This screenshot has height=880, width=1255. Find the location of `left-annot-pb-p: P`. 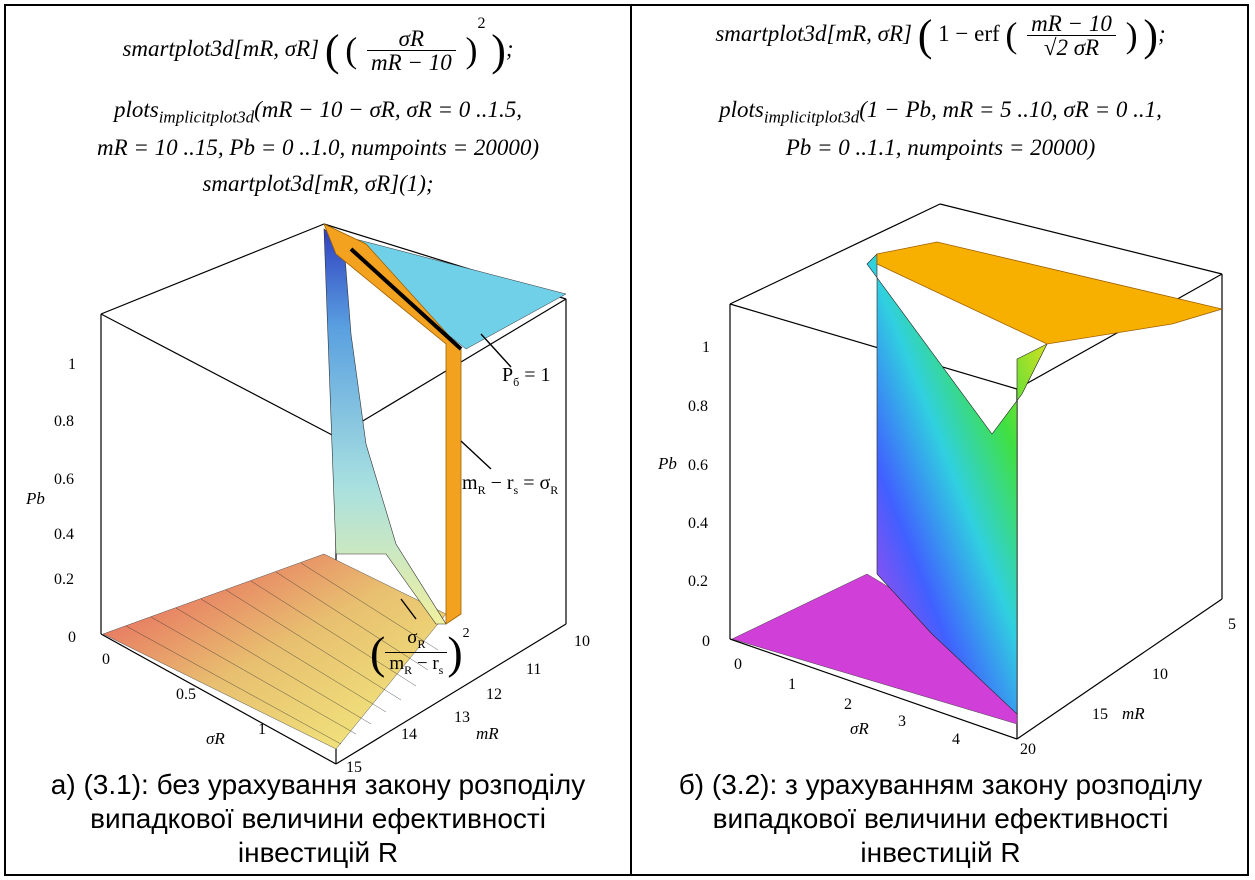

left-annot-pb-p: P is located at coordinates (508, 375).